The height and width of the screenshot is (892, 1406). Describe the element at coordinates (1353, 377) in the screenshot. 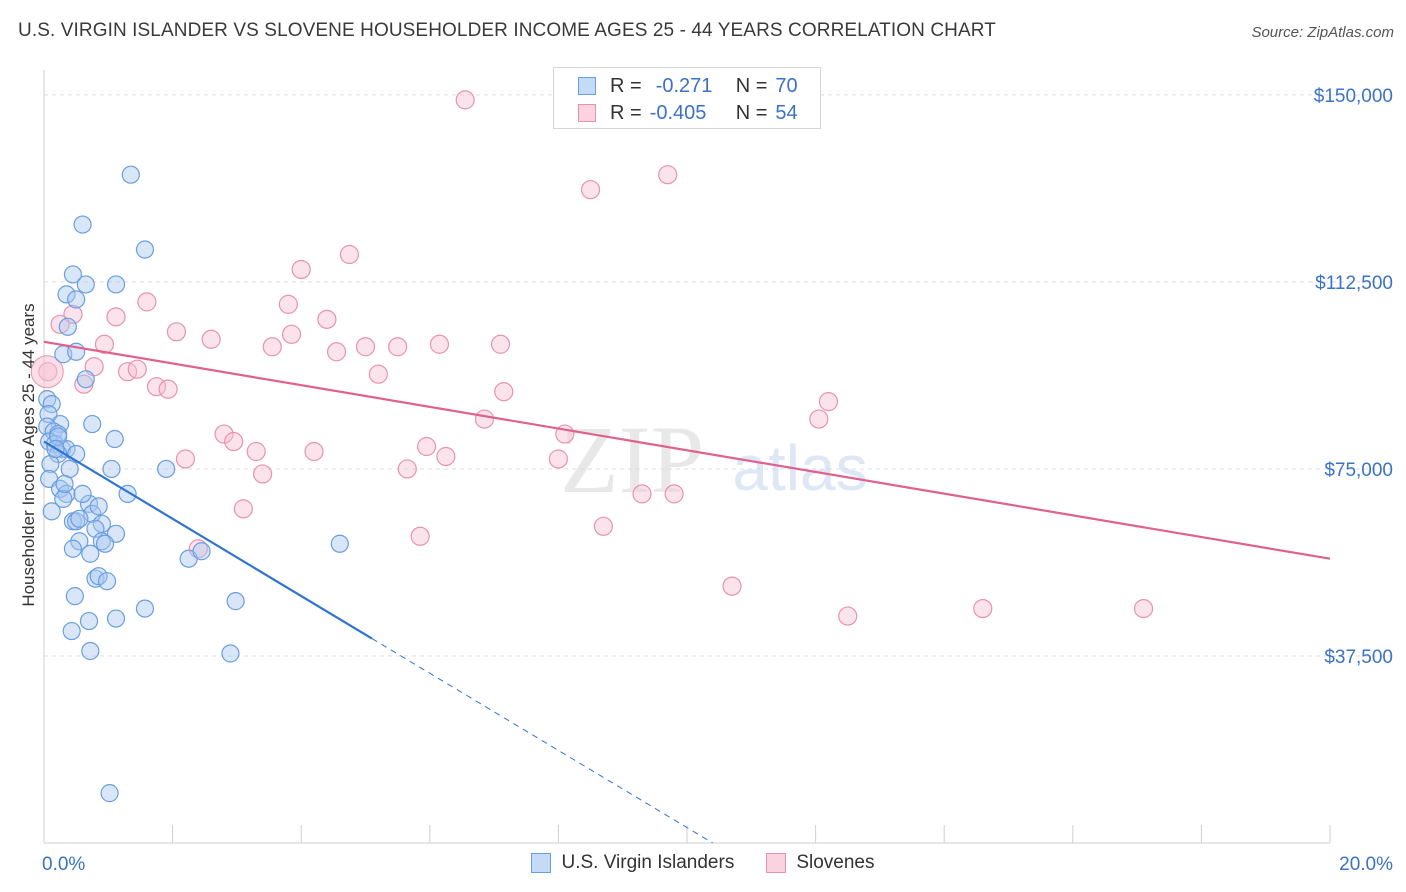

I see `y-tick-labels: $37,500 $75,000 $112,500 $150,000` at that location.